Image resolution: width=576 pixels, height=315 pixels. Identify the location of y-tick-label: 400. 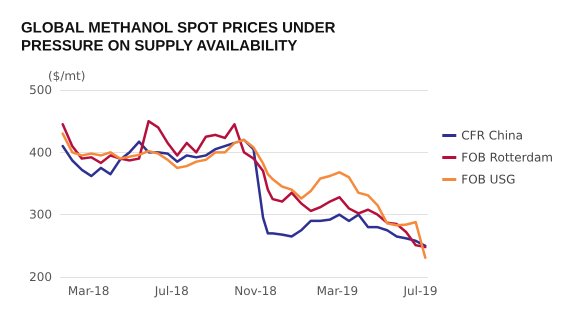
(40, 152).